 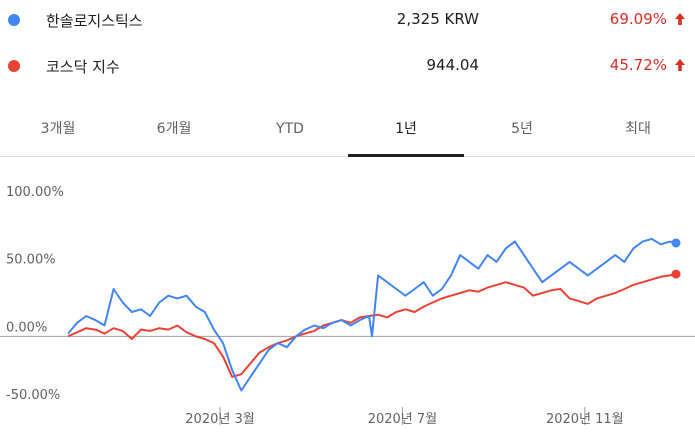 I want to click on range-tabs: 3개월 6개월 YTD 1년 5년 최대, so click(x=347, y=131).